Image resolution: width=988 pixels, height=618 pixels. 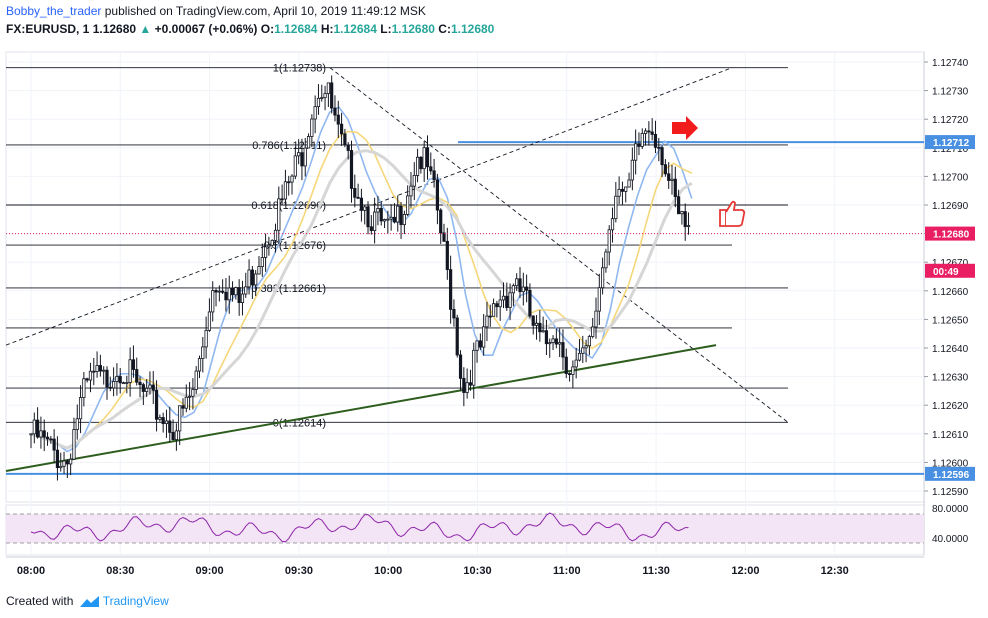 What do you see at coordinates (210, 571) in the screenshot?
I see `x-tick-label: 09:00` at bounding box center [210, 571].